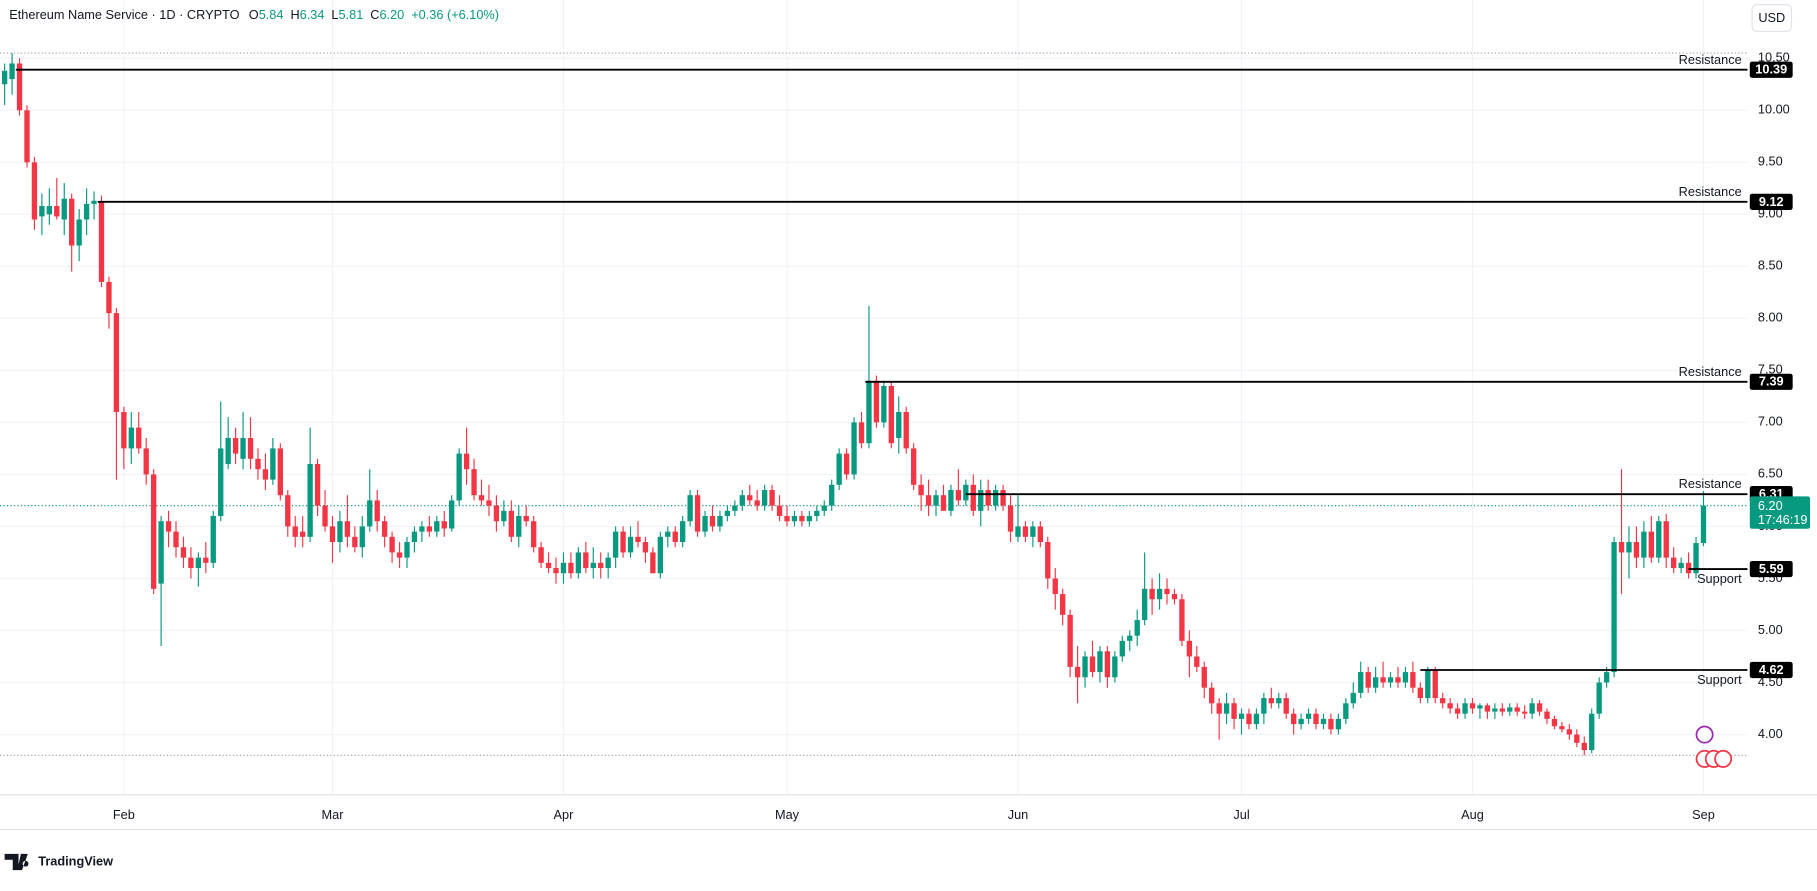 The width and height of the screenshot is (1817, 891). I want to click on y-tick-label: 10.00, so click(1774, 109).